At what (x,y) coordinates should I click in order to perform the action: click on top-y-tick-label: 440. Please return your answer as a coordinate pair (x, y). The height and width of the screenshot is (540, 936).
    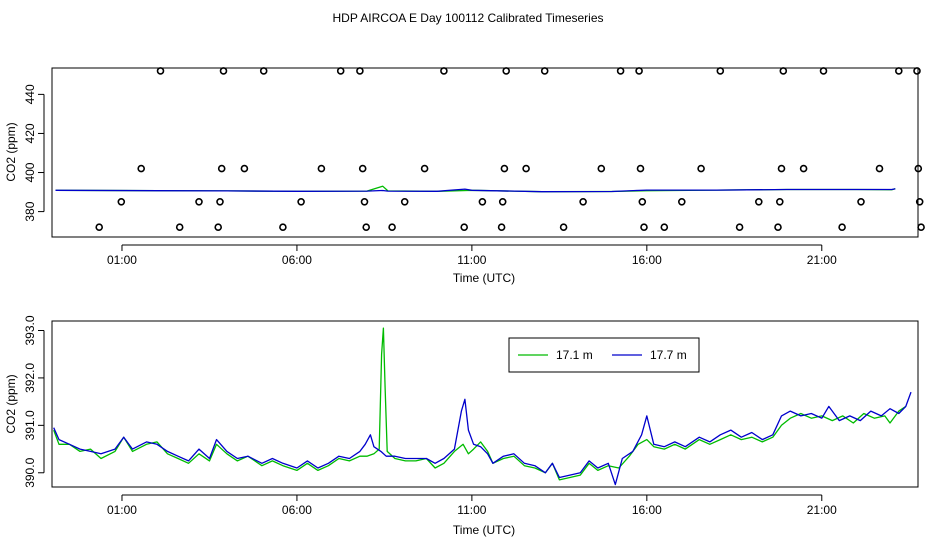
    Looking at the image, I should click on (30, 94).